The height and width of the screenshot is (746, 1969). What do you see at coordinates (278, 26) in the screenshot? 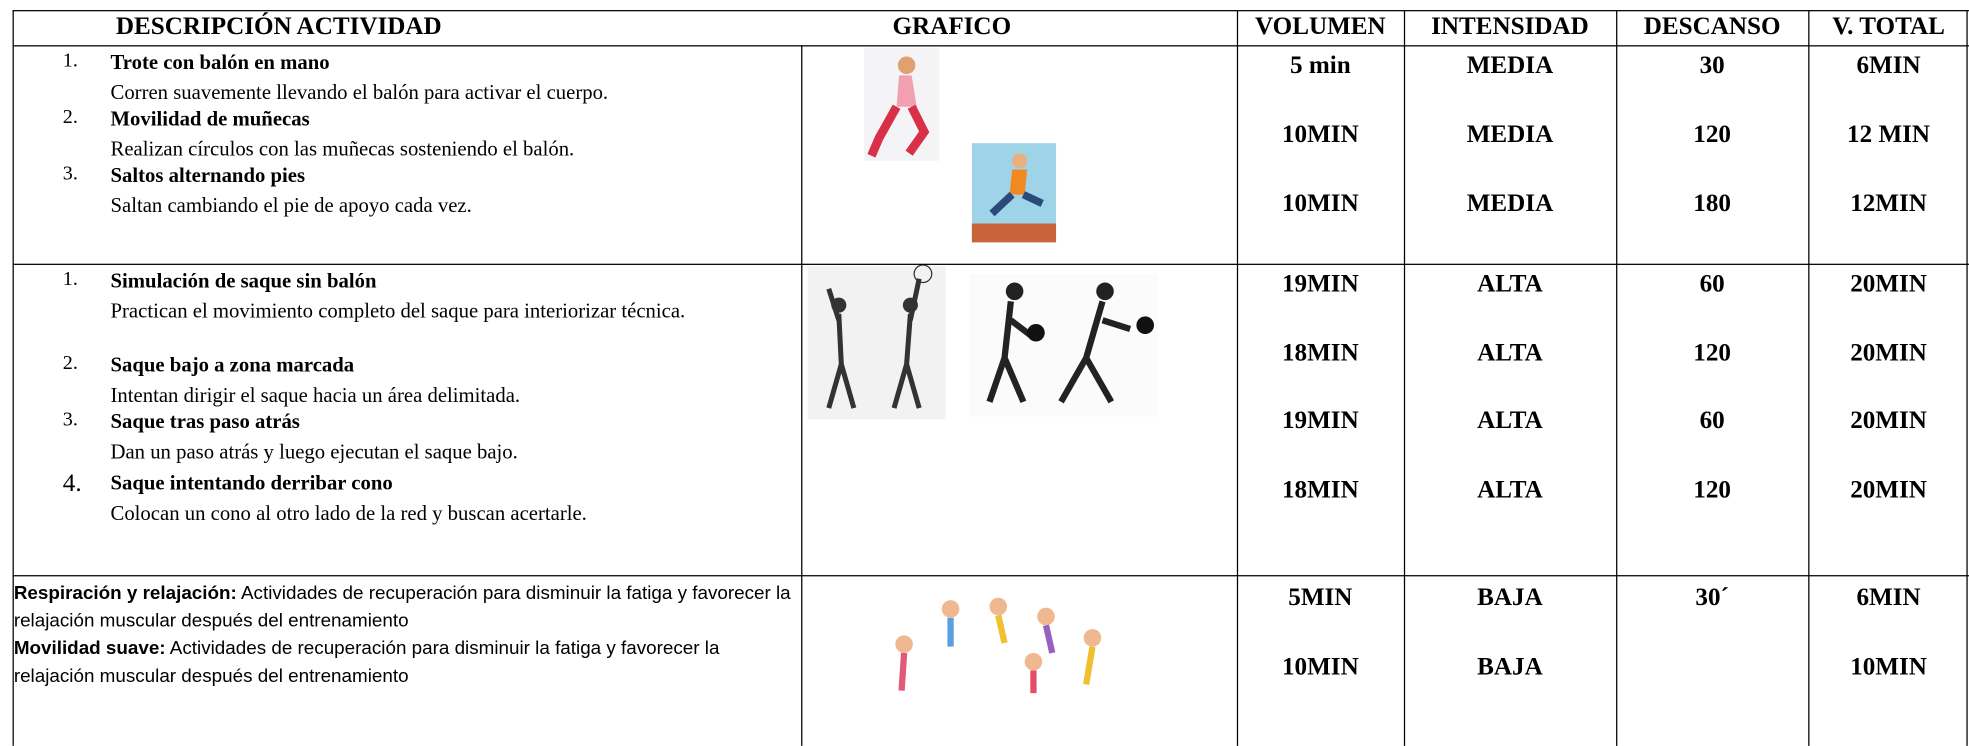
I see `column-header: DESCRIPCIÓN ACTIVIDAD` at bounding box center [278, 26].